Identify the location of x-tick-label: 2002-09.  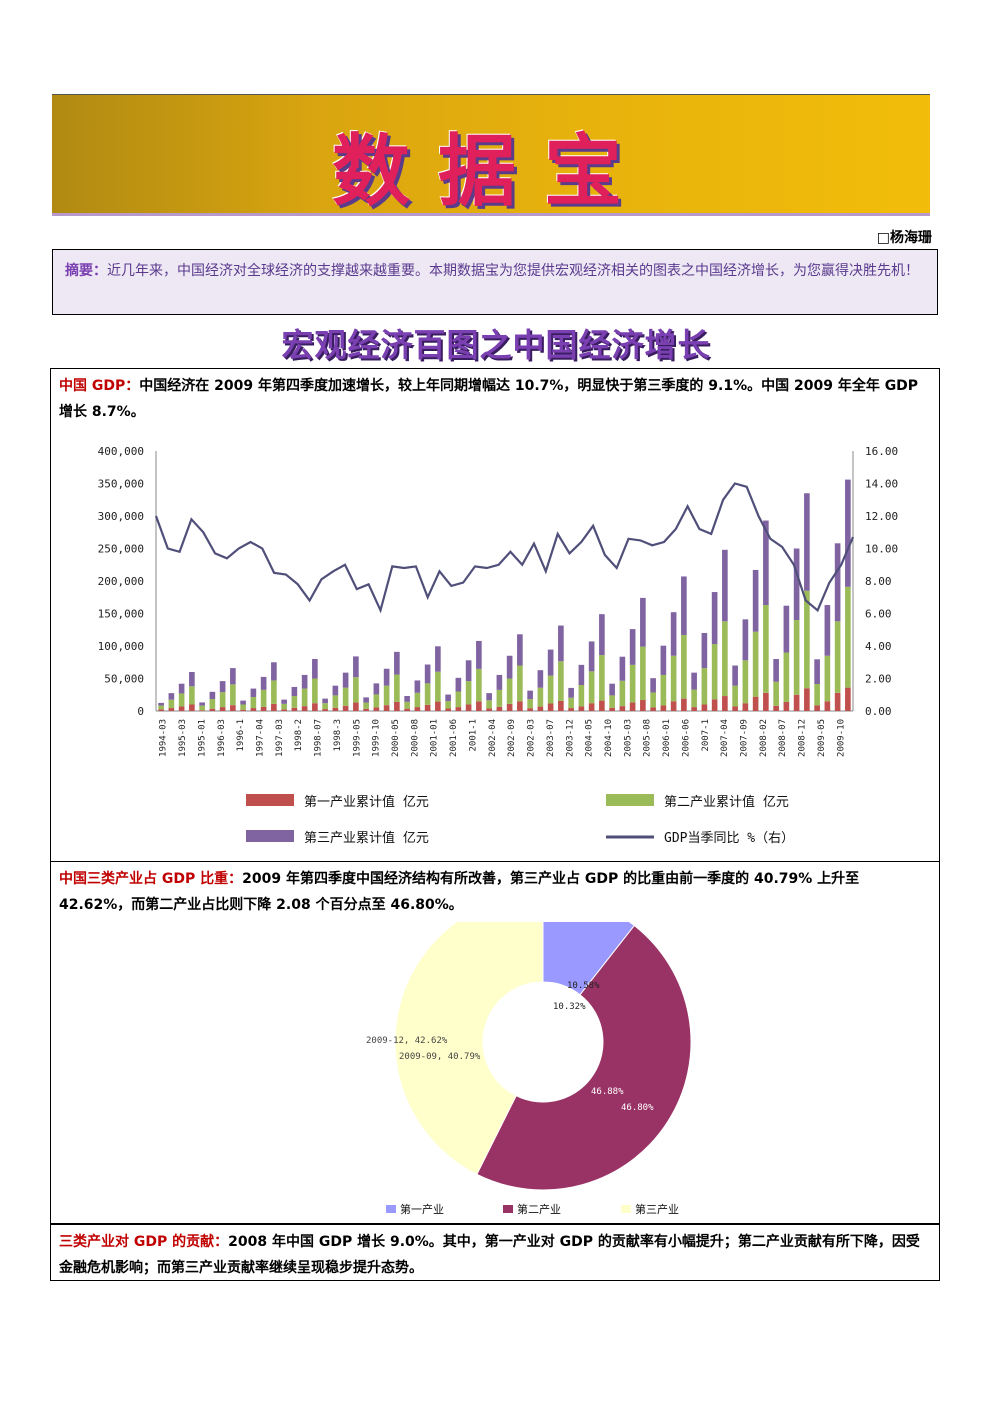
(512, 738).